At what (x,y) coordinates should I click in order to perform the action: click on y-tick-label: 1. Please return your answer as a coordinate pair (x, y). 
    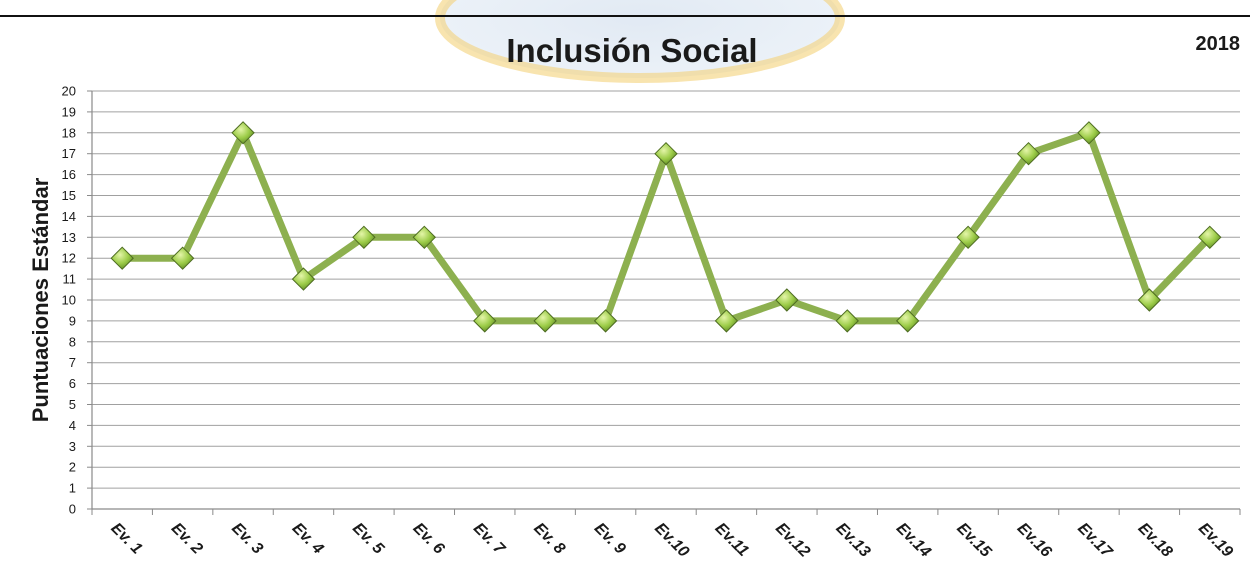
    Looking at the image, I should click on (72, 488).